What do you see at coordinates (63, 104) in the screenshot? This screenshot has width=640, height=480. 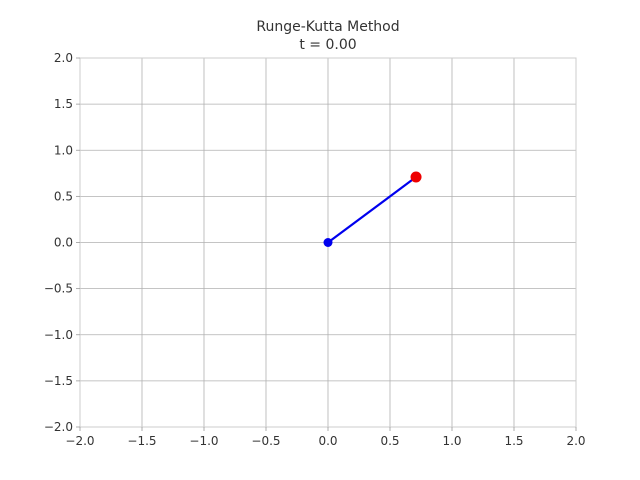 I see `y-tick-label: 1.5` at bounding box center [63, 104].